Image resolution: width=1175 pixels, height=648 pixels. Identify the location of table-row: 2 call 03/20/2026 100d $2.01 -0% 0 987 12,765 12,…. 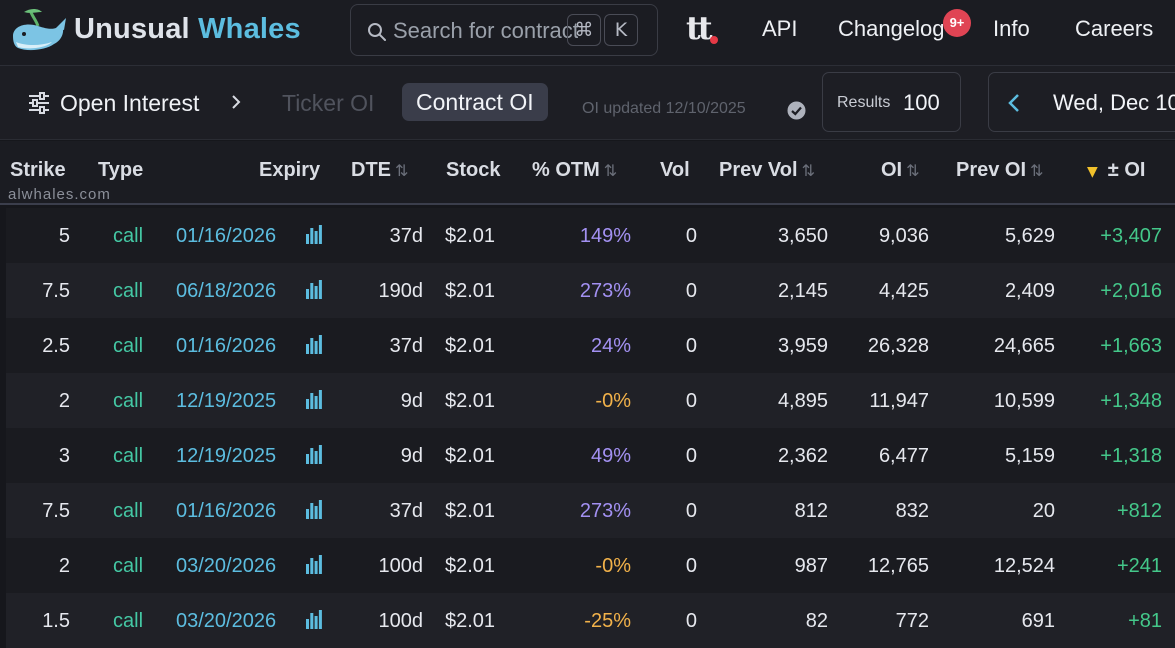
(590, 565).